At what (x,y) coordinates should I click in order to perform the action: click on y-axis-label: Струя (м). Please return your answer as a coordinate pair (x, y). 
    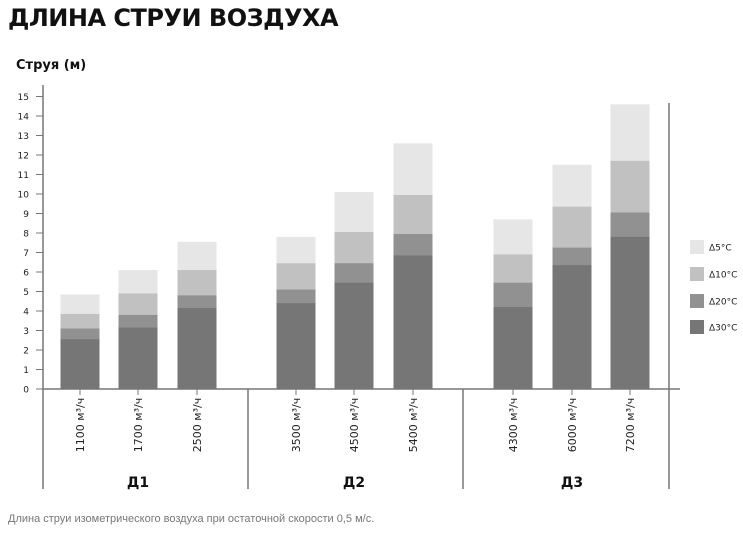
    Looking at the image, I should click on (51, 65).